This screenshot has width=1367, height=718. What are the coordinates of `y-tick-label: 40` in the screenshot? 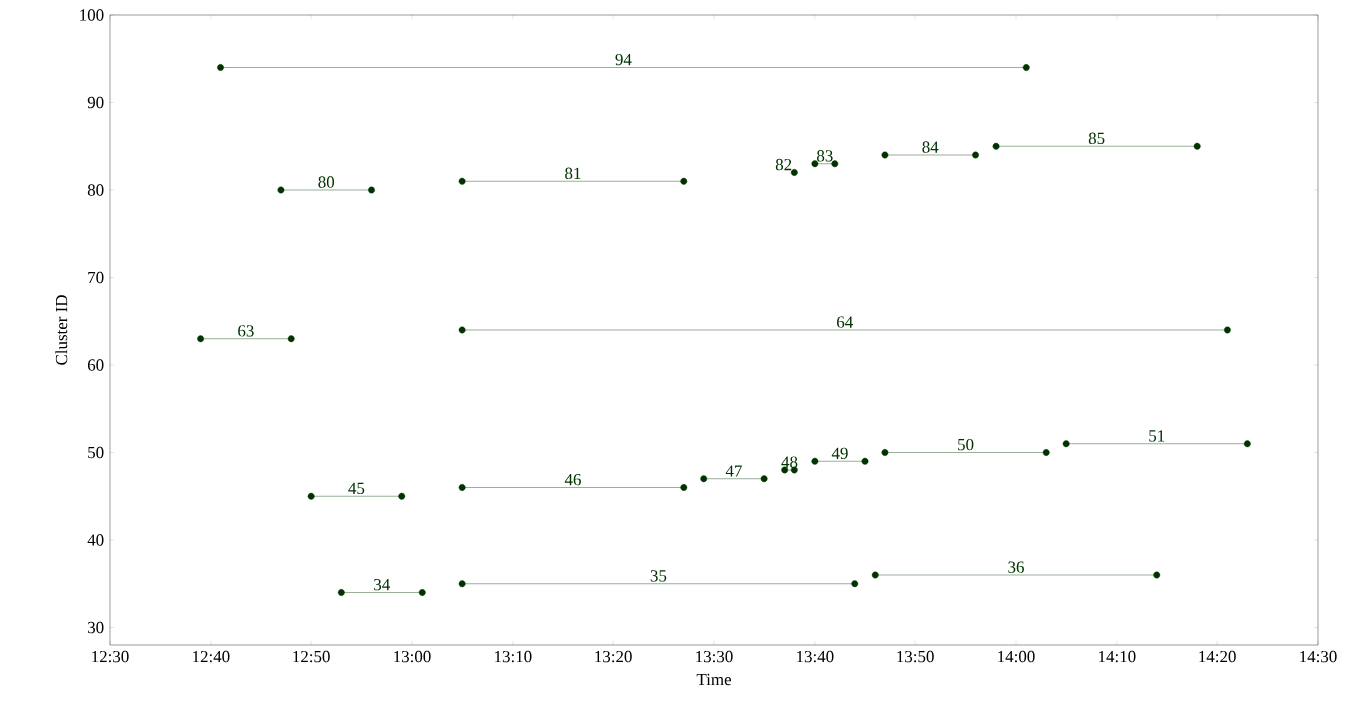 It's located at (95, 540).